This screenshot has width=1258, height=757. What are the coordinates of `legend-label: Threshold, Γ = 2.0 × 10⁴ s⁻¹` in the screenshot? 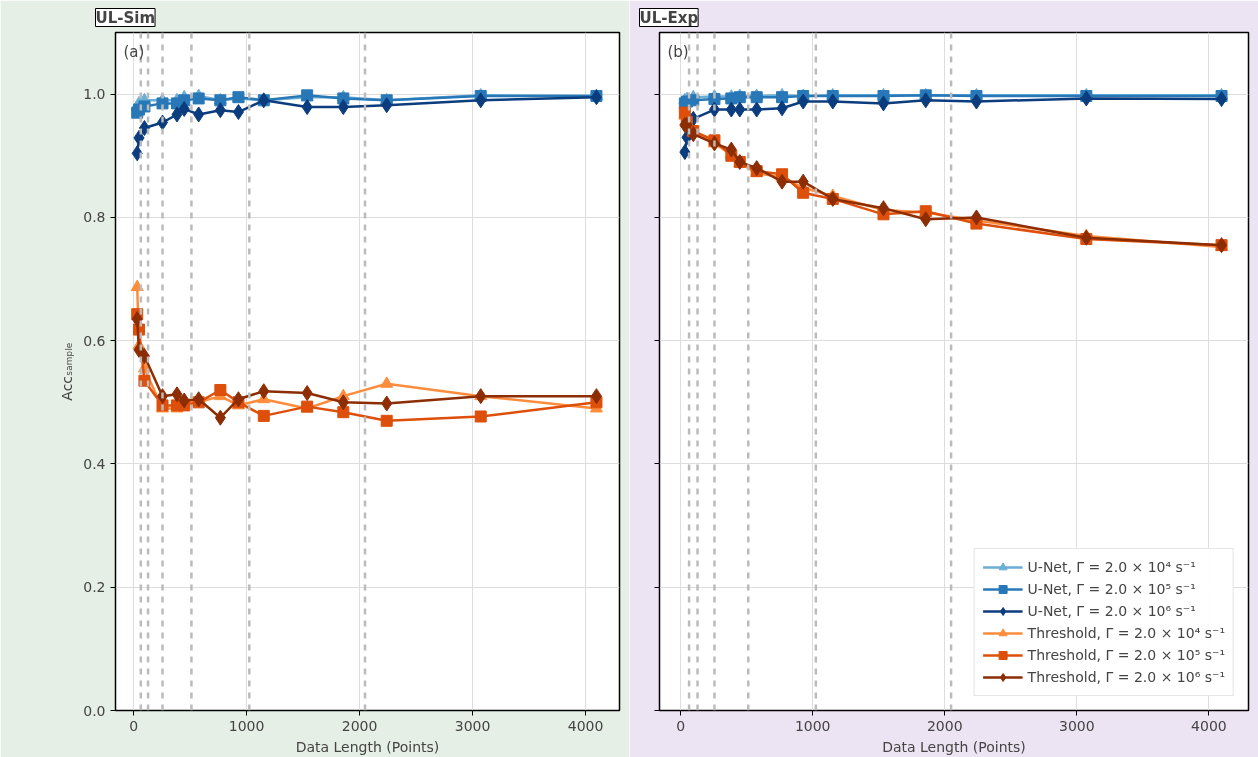 It's located at (1126, 633).